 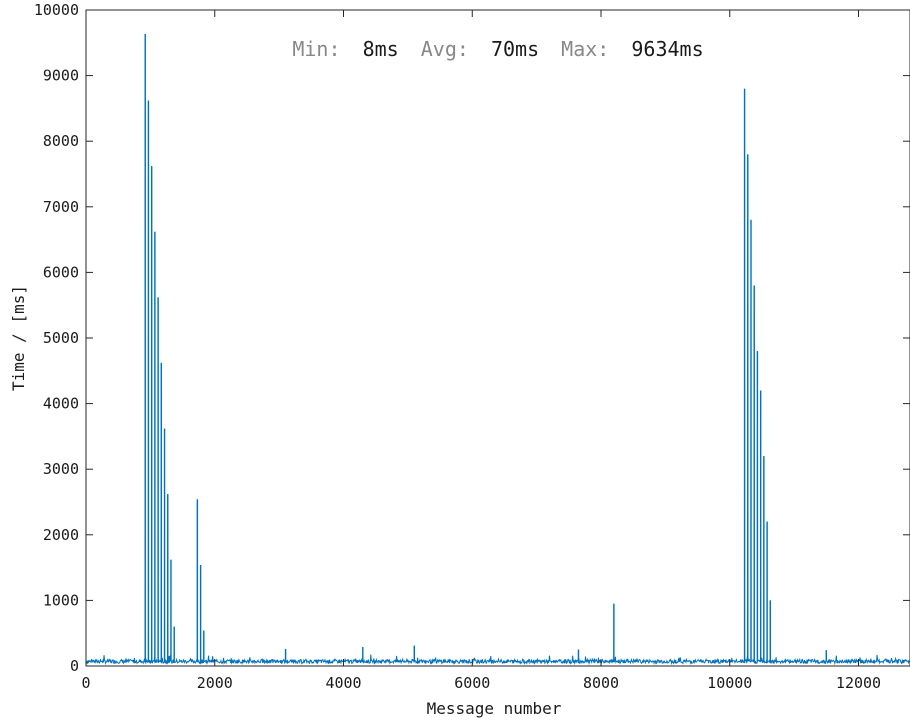 I want to click on y-tick-label: 6000, so click(x=61, y=272).